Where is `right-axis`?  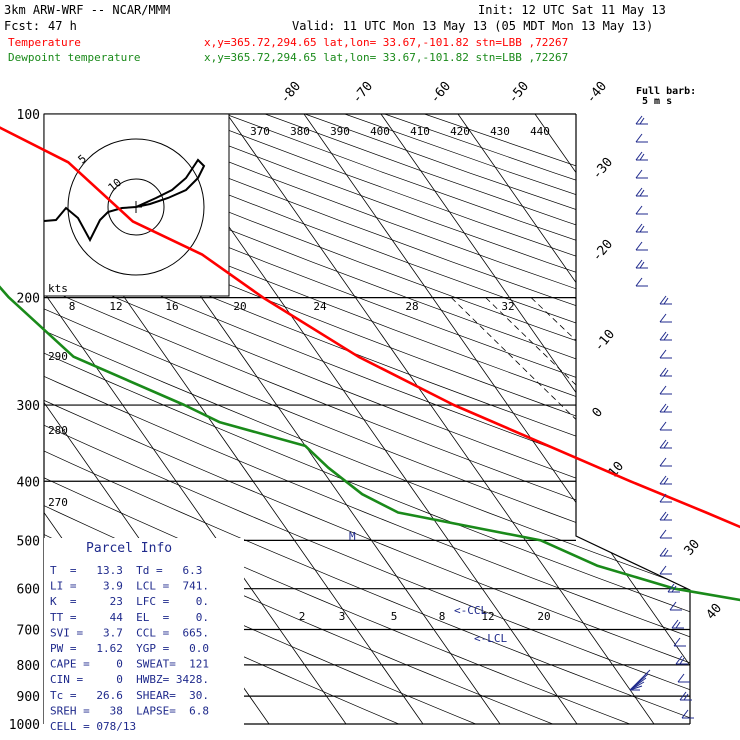 right-axis is located at coordinates (633, 419).